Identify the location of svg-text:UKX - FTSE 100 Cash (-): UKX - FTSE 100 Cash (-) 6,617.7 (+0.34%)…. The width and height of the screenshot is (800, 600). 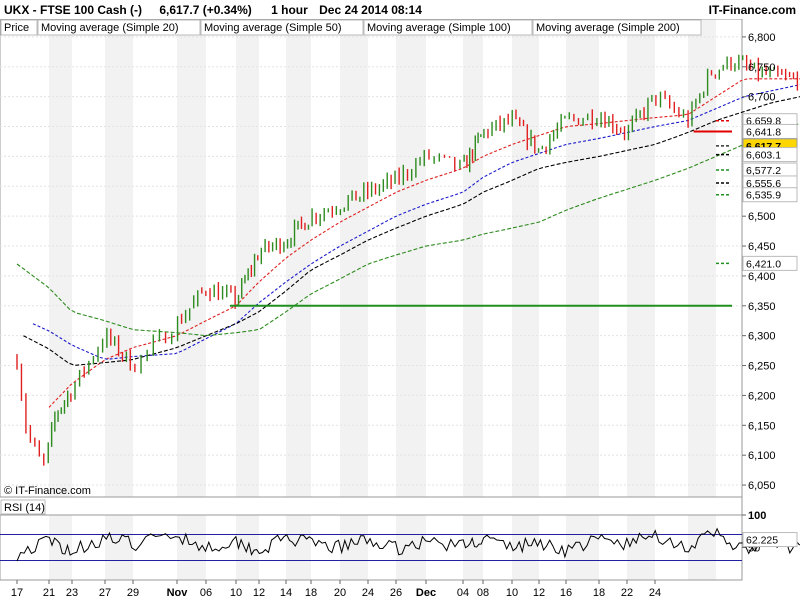
(213, 10).